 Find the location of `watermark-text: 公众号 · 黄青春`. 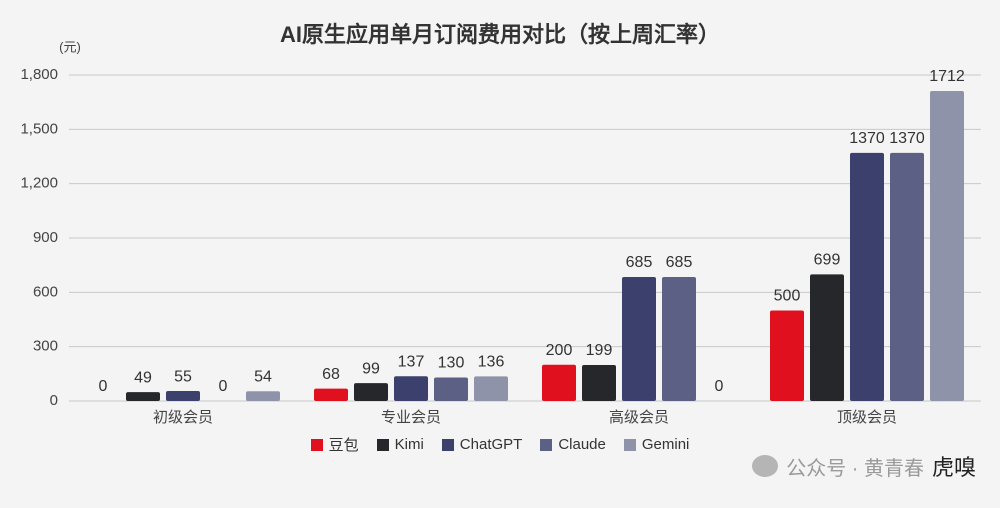

watermark-text: 公众号 · 黄青春 is located at coordinates (855, 468).